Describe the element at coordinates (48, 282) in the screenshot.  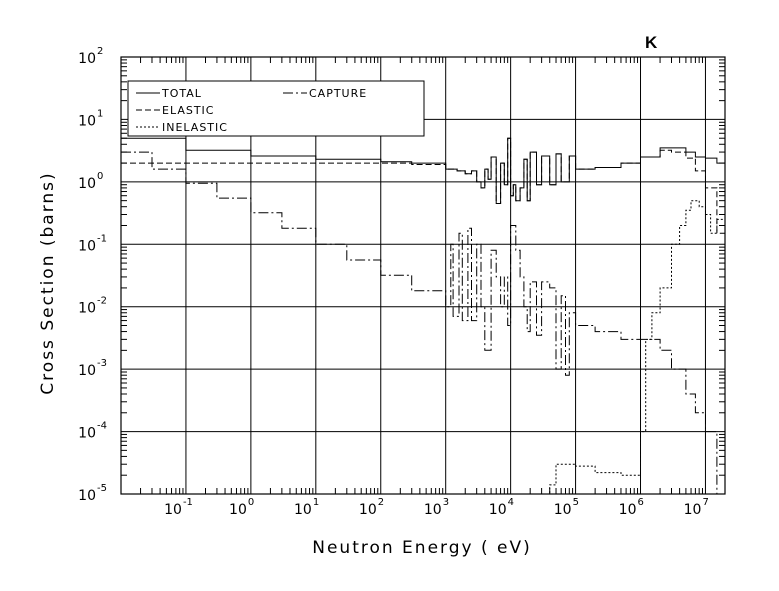
I see `y-axis-title: Cross Section (barns)` at that location.